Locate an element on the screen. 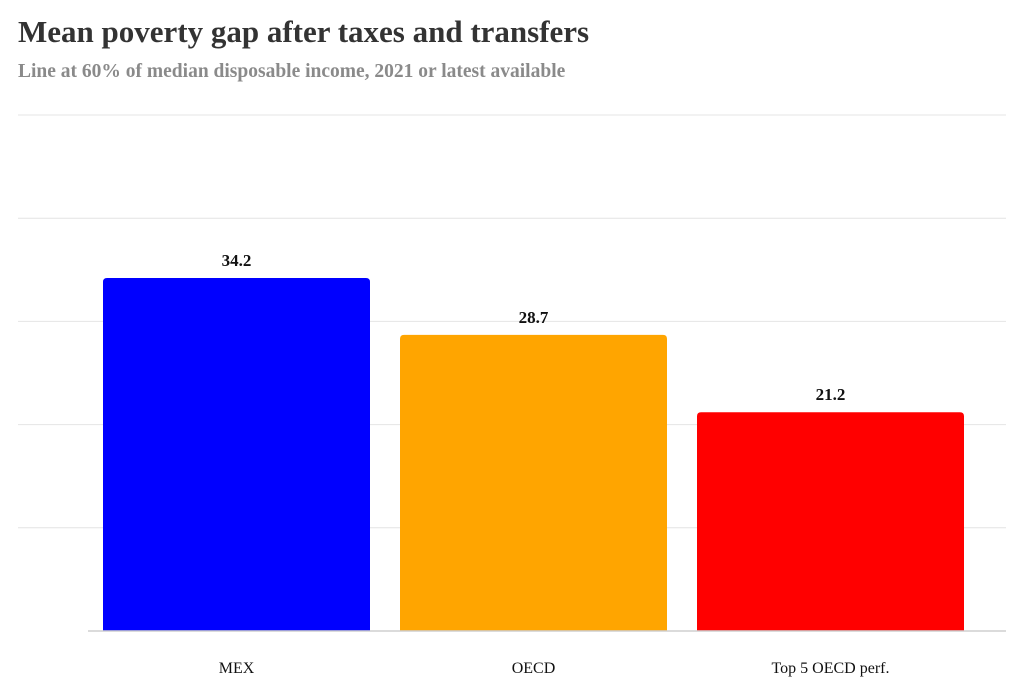 This screenshot has height=683, width=1024. bar-top-5-oecd-perf is located at coordinates (830, 521).